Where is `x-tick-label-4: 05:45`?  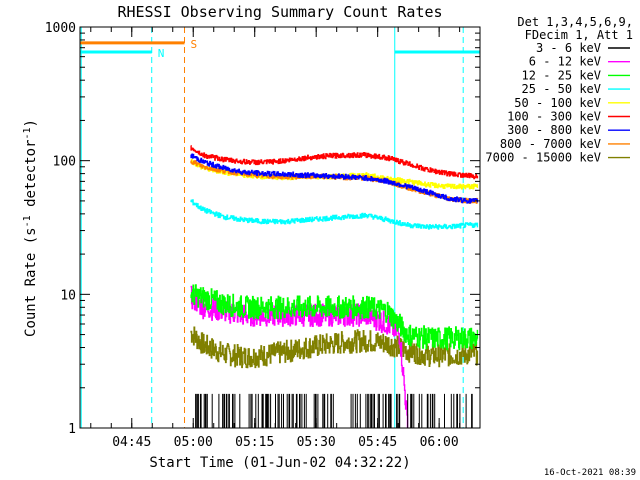
x-tick-label-4: 05:45 is located at coordinates (377, 442).